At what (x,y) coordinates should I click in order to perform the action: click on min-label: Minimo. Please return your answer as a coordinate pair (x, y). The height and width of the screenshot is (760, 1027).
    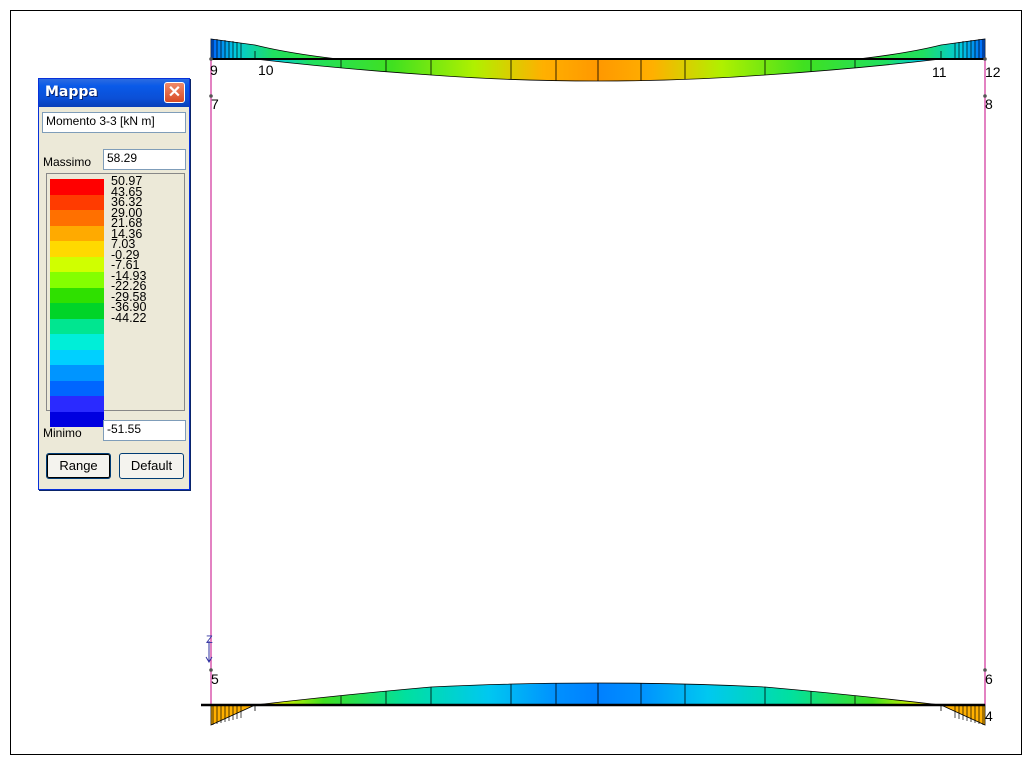
    Looking at the image, I should click on (62, 433).